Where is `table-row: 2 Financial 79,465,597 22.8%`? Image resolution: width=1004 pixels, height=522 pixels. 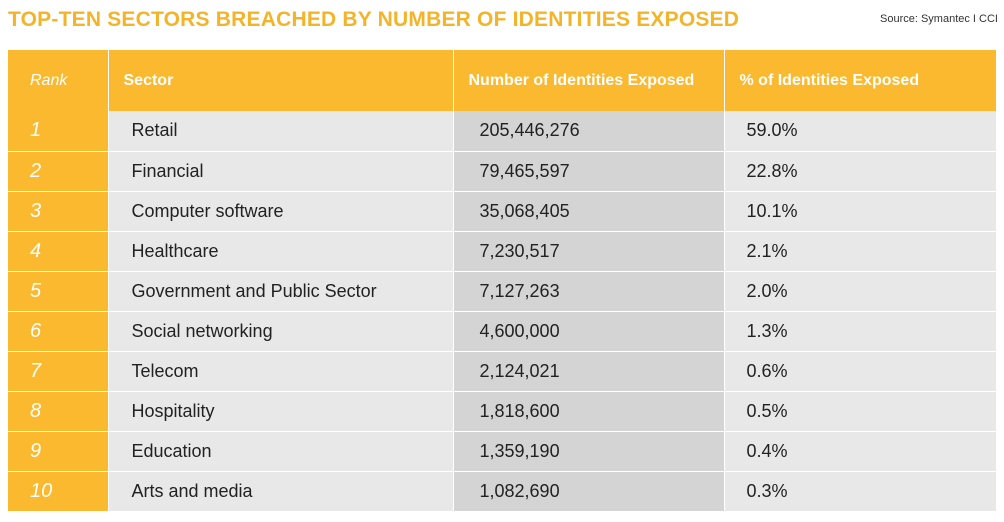
table-row: 2 Financial 79,465,597 22.8% is located at coordinates (502, 171).